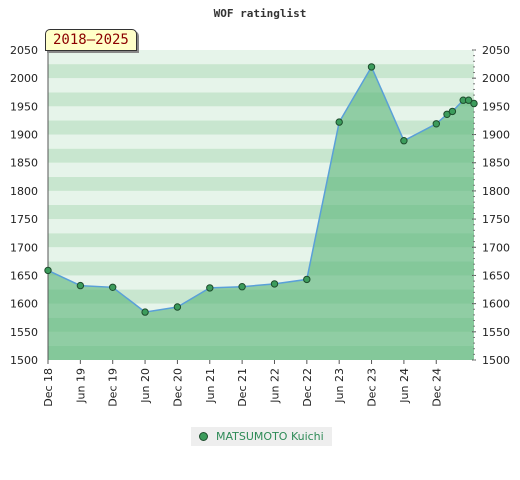 This screenshot has width=520, height=480. Describe the element at coordinates (24, 360) in the screenshot. I see `y-tick-label-left: 1500` at that location.